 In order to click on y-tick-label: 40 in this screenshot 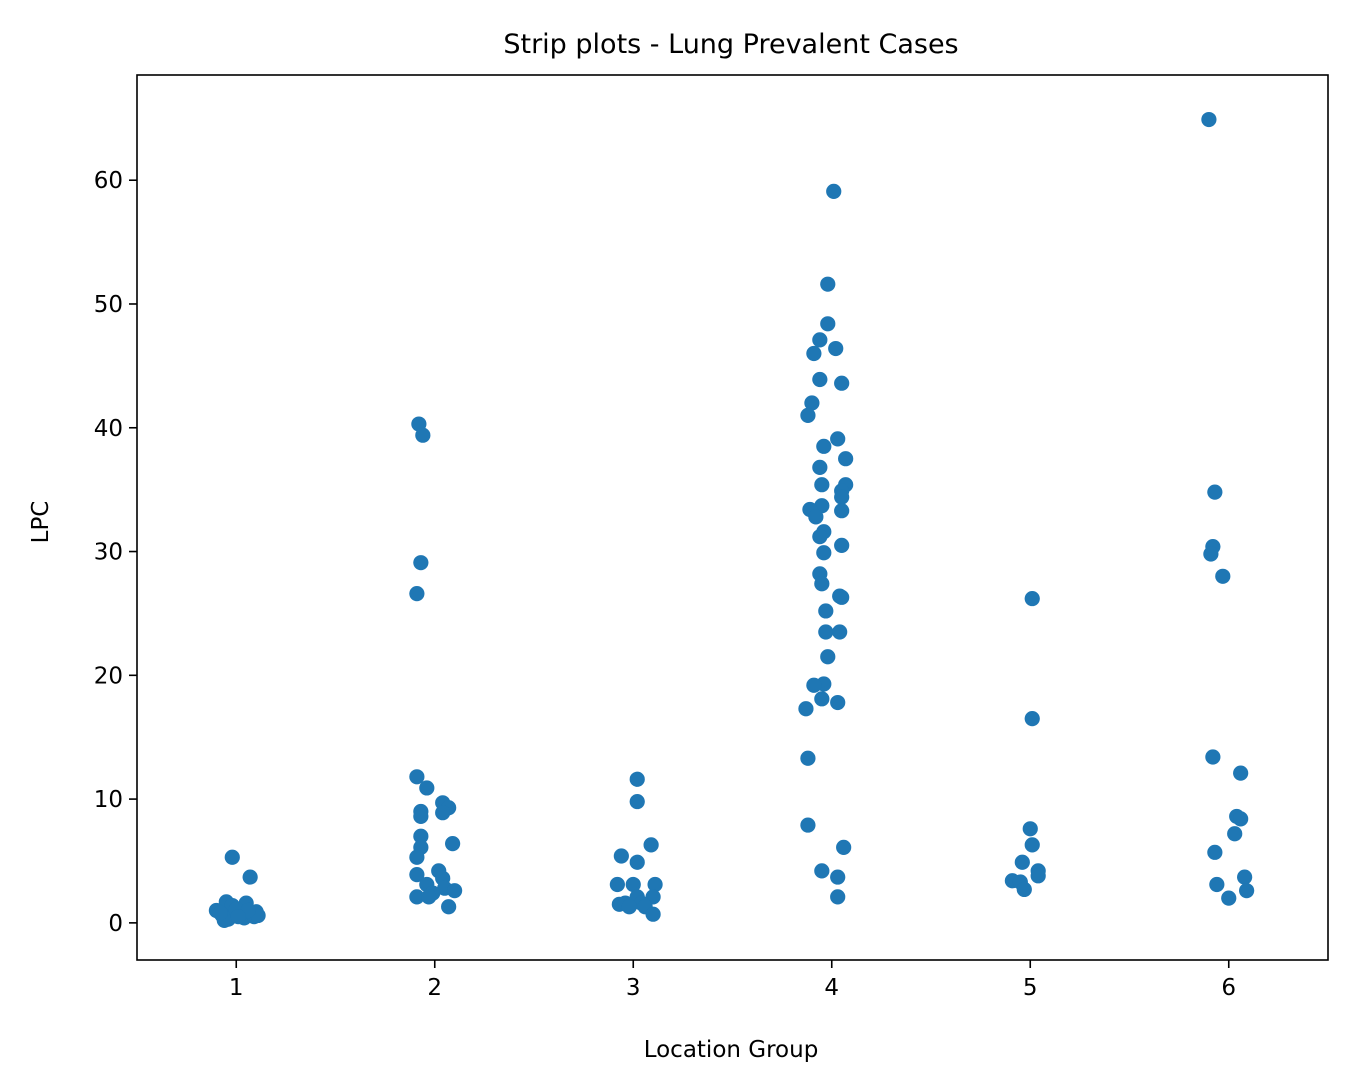, I will do `click(108, 429)`.